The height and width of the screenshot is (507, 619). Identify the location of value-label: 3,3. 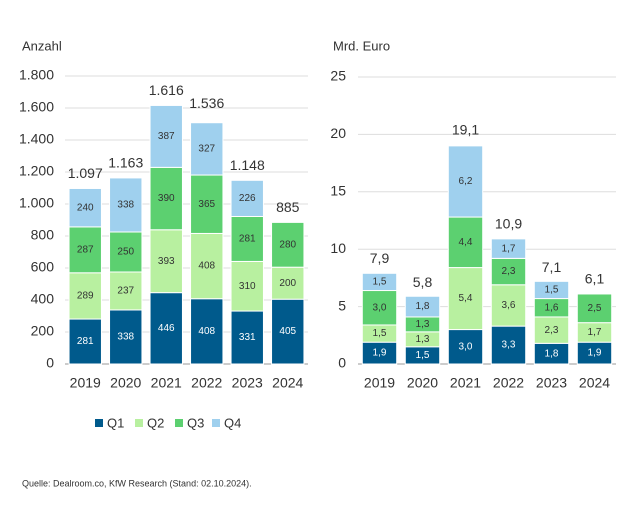
(509, 345).